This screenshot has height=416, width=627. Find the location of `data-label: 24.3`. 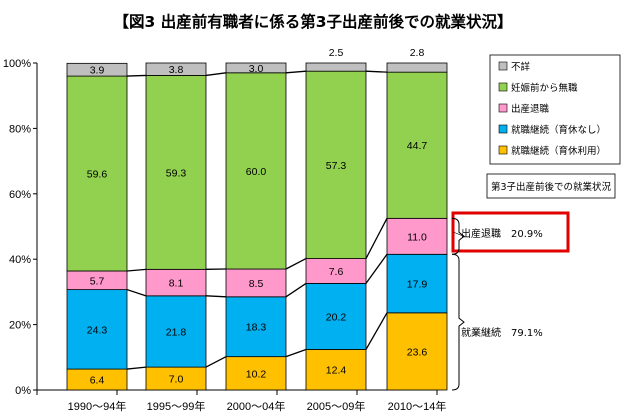

data-label: 24.3 is located at coordinates (97, 330).